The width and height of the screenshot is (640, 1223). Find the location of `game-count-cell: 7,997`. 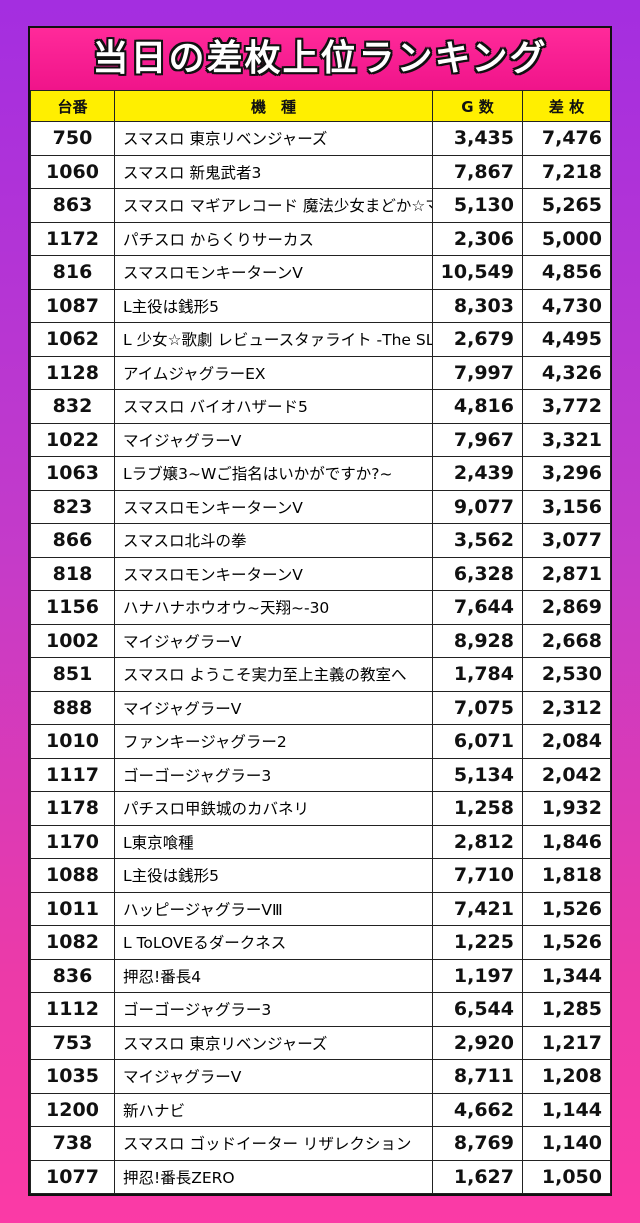

game-count-cell: 7,997 is located at coordinates (477, 372).